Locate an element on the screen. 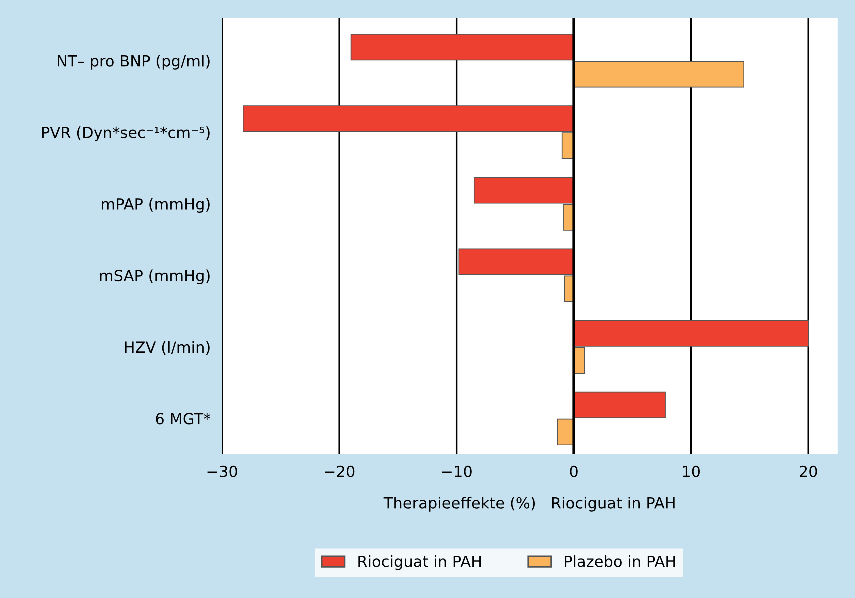 This screenshot has height=598, width=855. x-tick-label: −10 is located at coordinates (457, 472).